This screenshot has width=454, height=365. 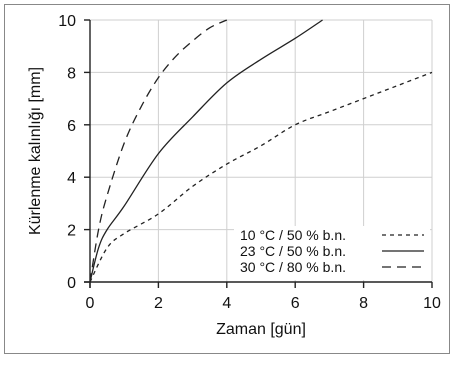 I want to click on x-axis-label: Zaman [gün], so click(x=261, y=329).